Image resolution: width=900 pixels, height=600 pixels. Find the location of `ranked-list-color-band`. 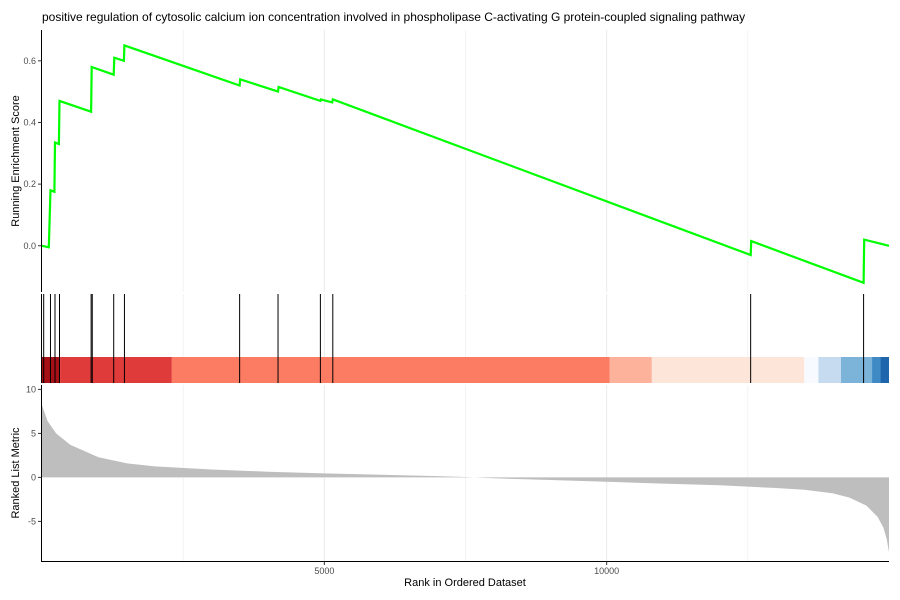

ranked-list-color-band is located at coordinates (465, 370).